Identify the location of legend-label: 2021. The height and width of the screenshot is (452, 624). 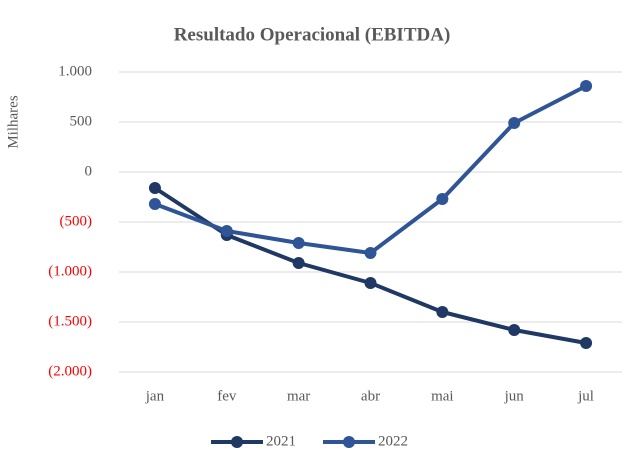
(281, 441).